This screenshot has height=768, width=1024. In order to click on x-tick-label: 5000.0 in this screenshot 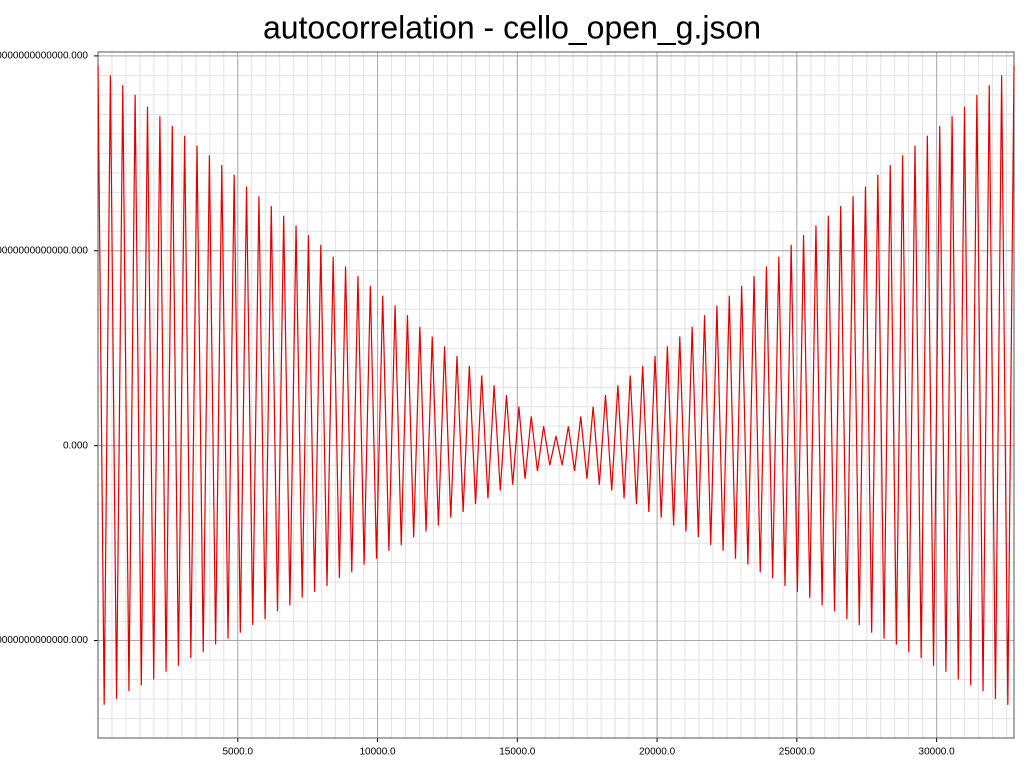, I will do `click(237, 752)`.